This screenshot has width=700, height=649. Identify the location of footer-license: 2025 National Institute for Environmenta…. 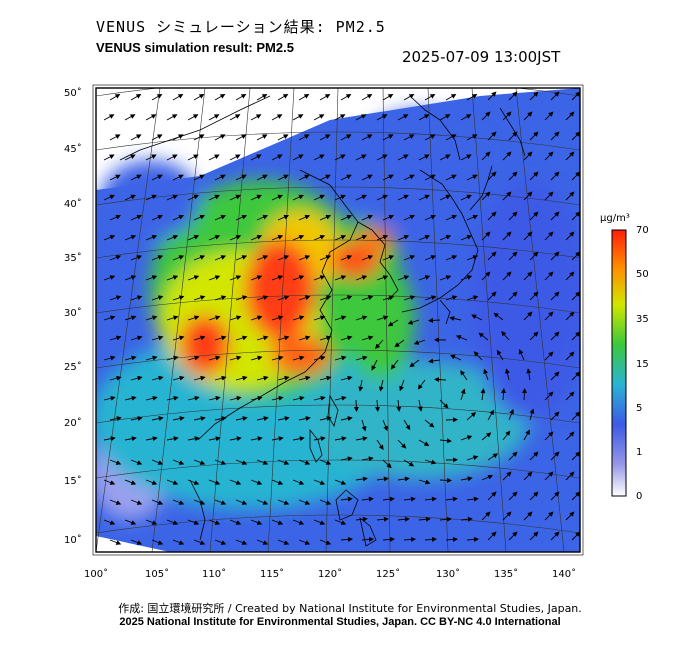
(340, 622).